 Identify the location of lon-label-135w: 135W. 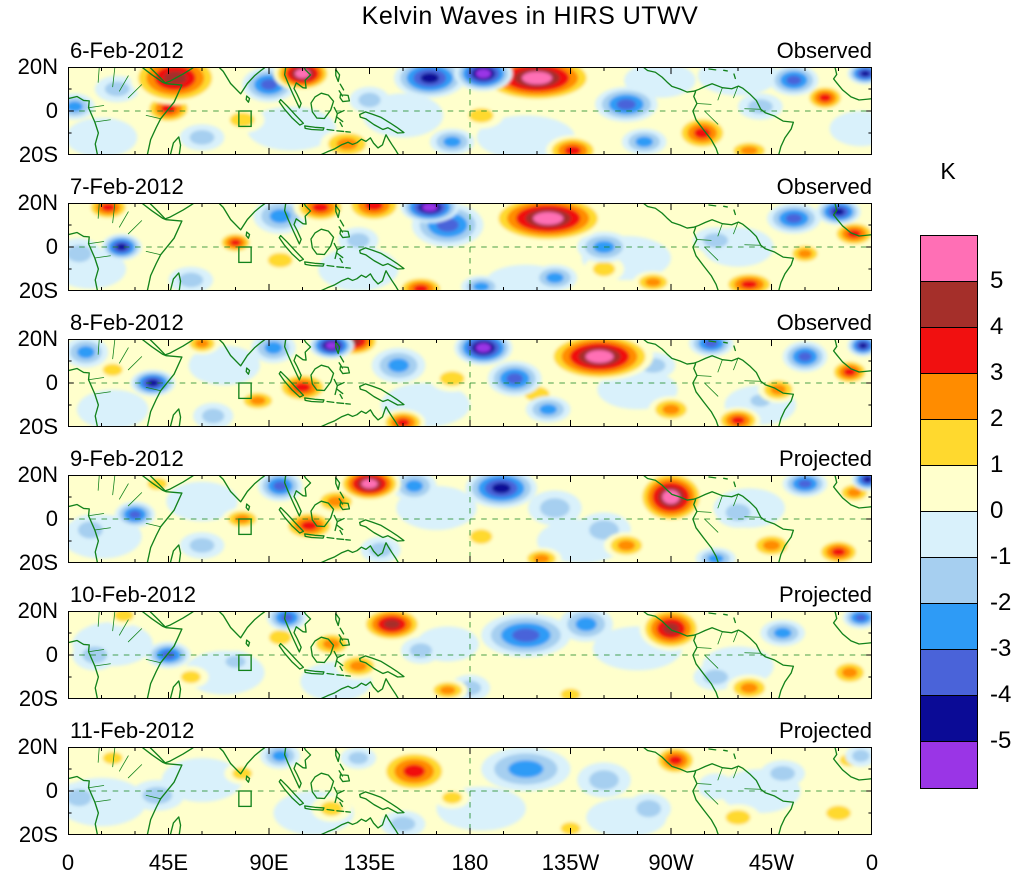
(570, 862).